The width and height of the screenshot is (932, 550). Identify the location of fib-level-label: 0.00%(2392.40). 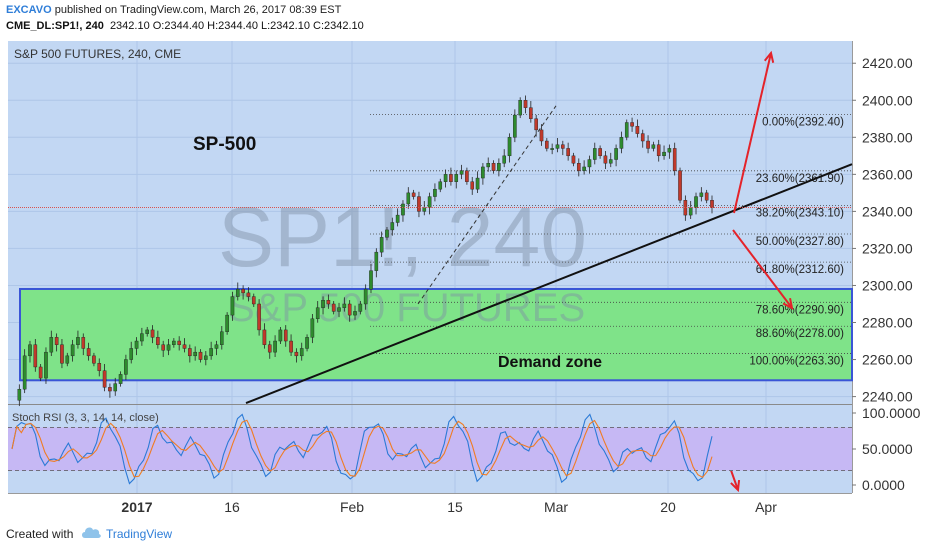
(803, 122).